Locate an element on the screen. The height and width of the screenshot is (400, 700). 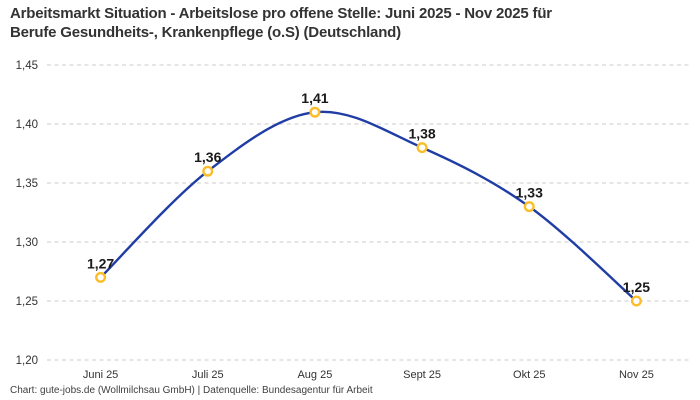
x-axis-tick-label: Aug 25 is located at coordinates (314, 375).